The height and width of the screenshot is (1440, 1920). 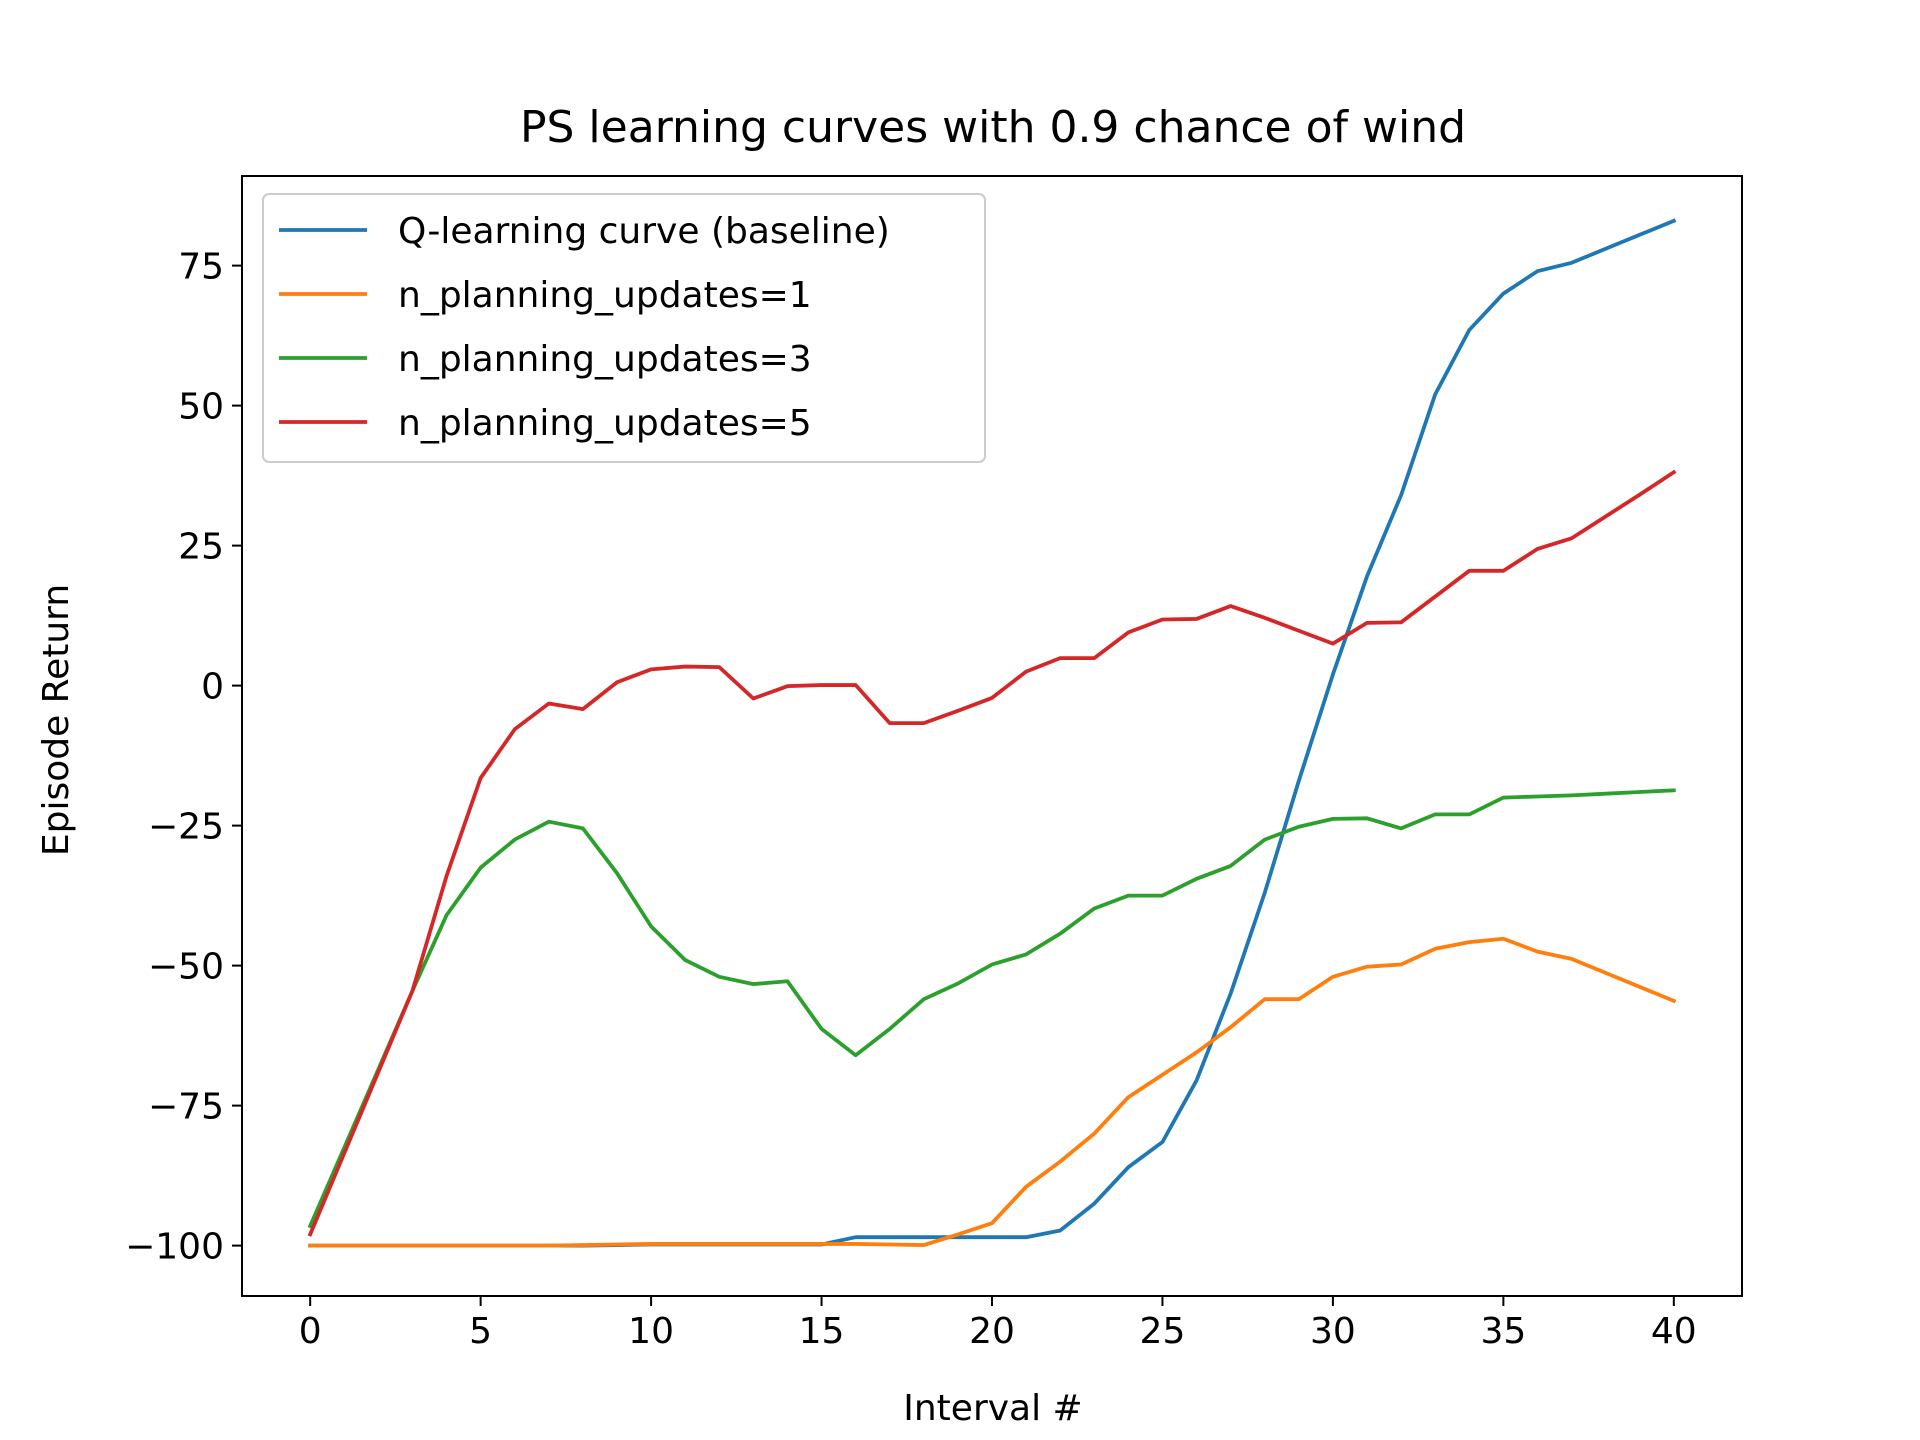 What do you see at coordinates (201, 267) in the screenshot?
I see `y-tick-label: 75` at bounding box center [201, 267].